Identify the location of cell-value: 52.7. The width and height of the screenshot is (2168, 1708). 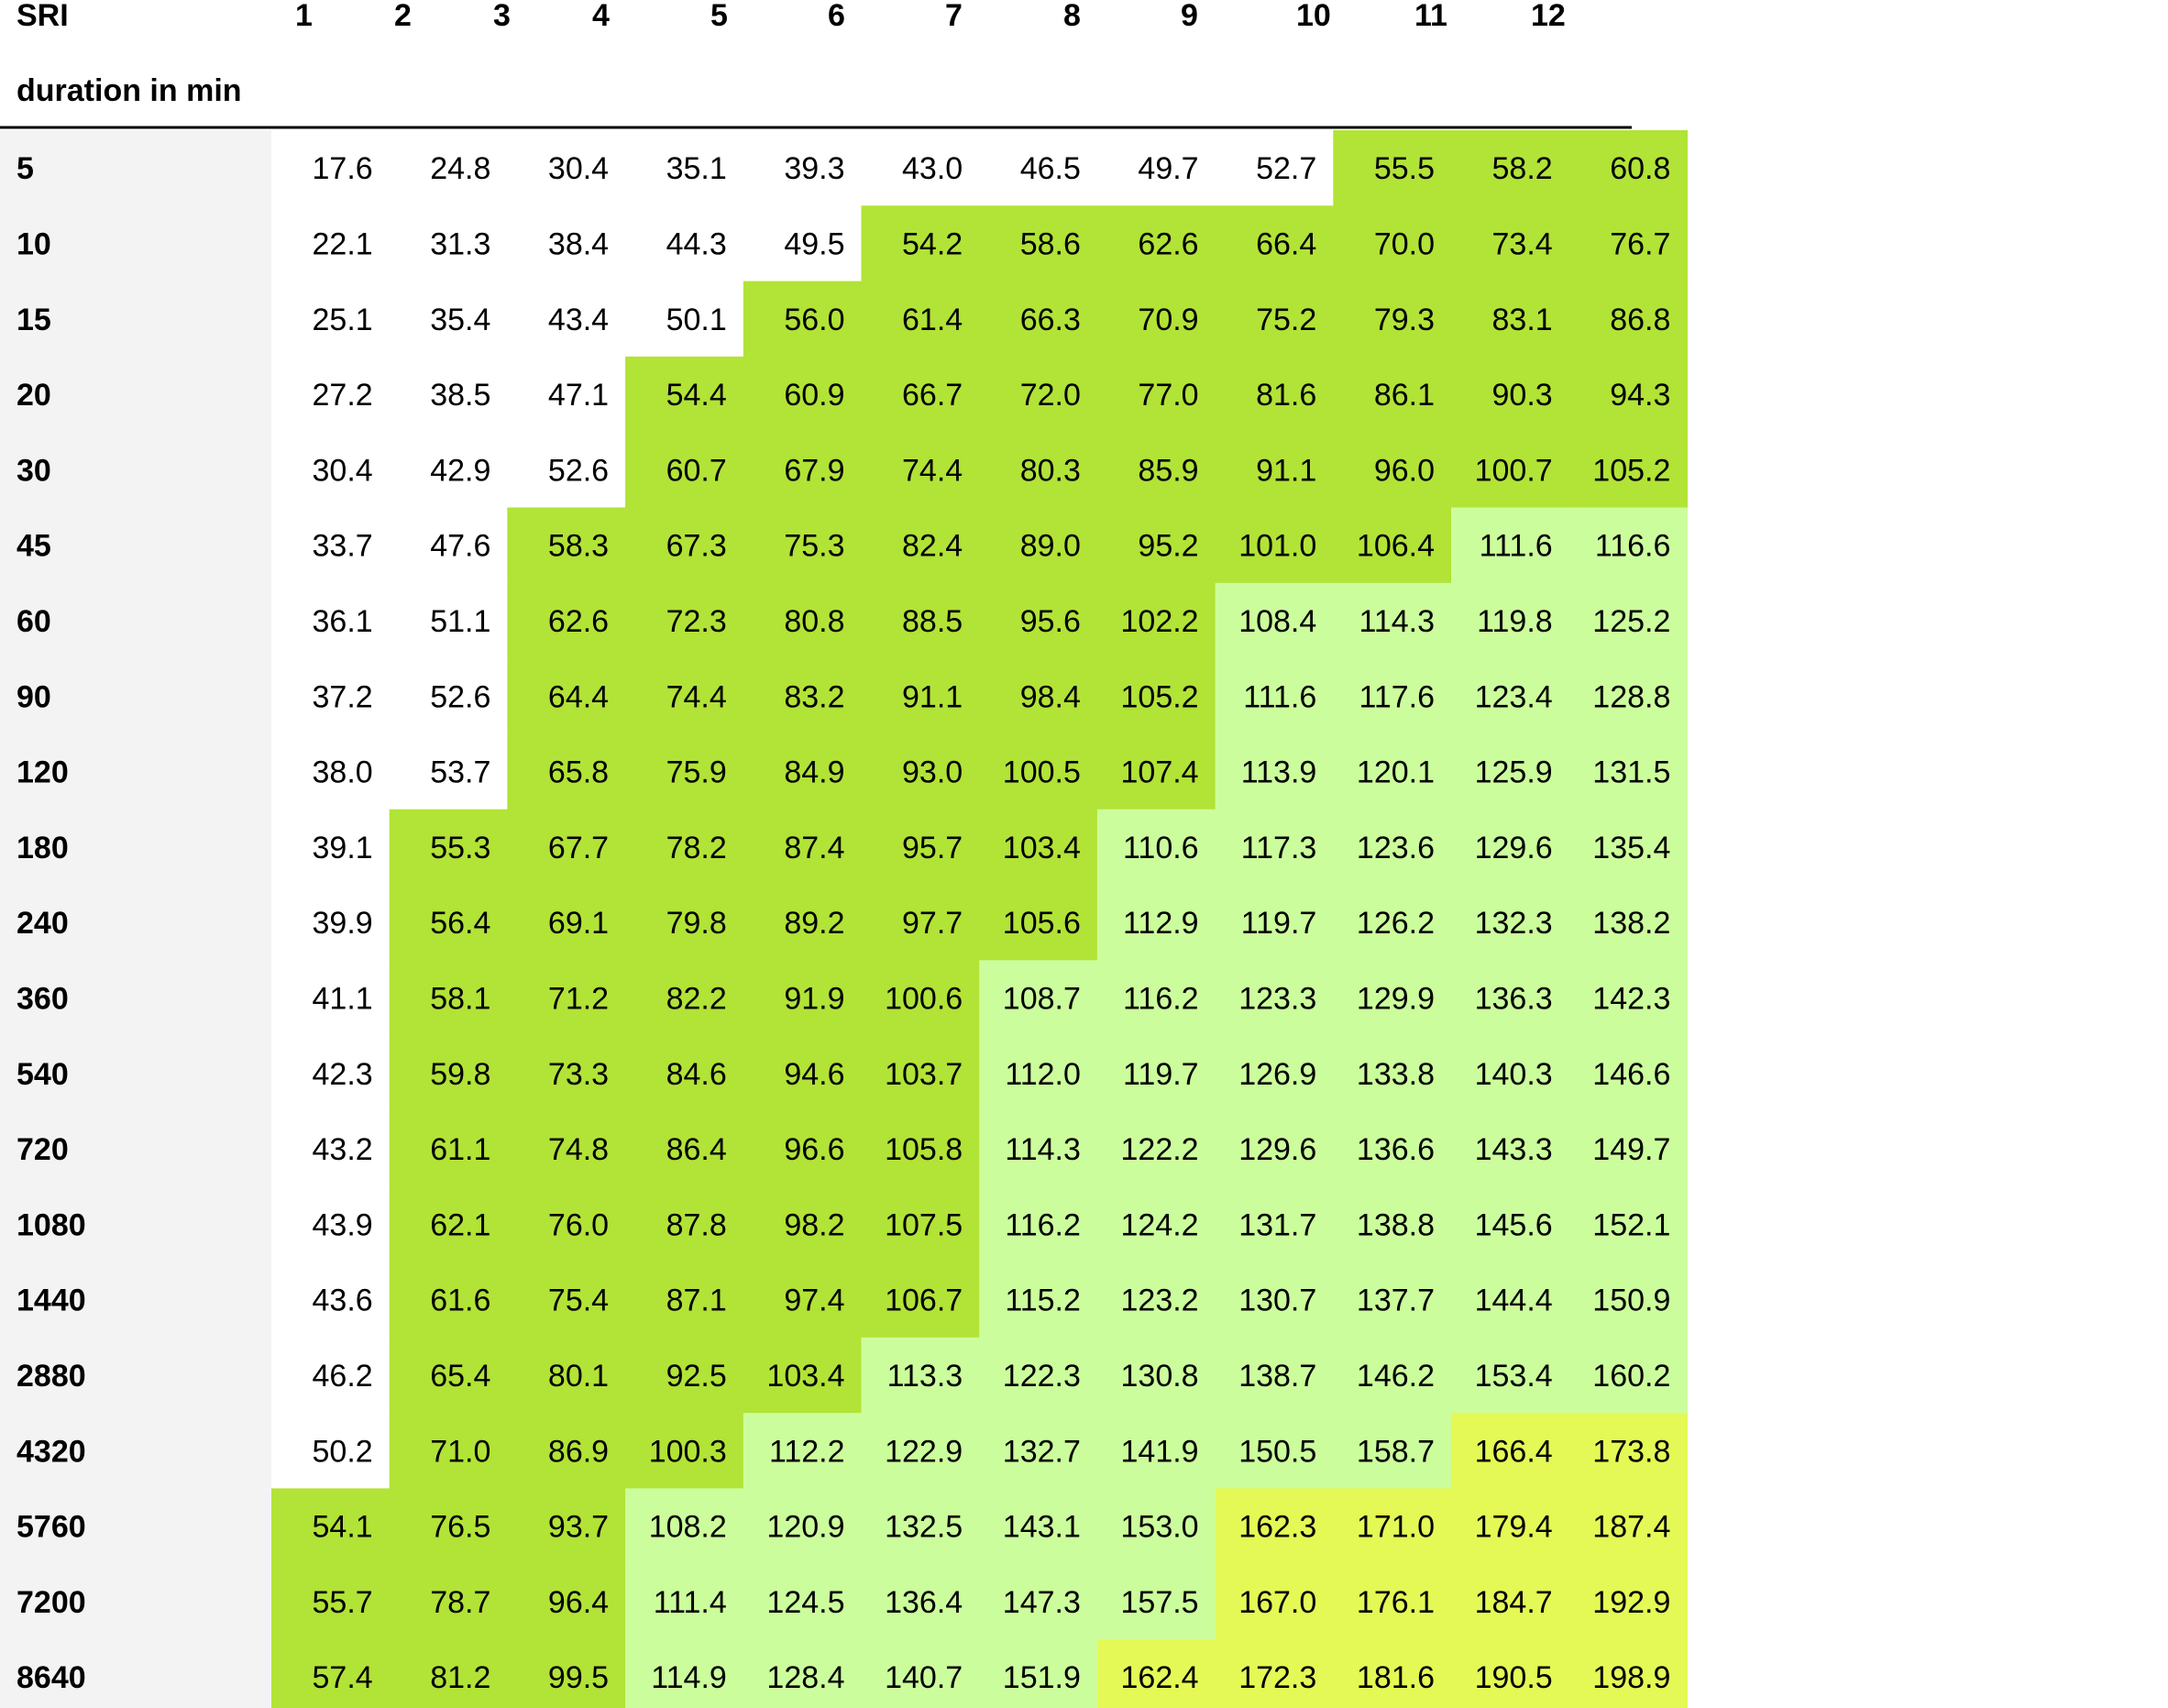
(1286, 168).